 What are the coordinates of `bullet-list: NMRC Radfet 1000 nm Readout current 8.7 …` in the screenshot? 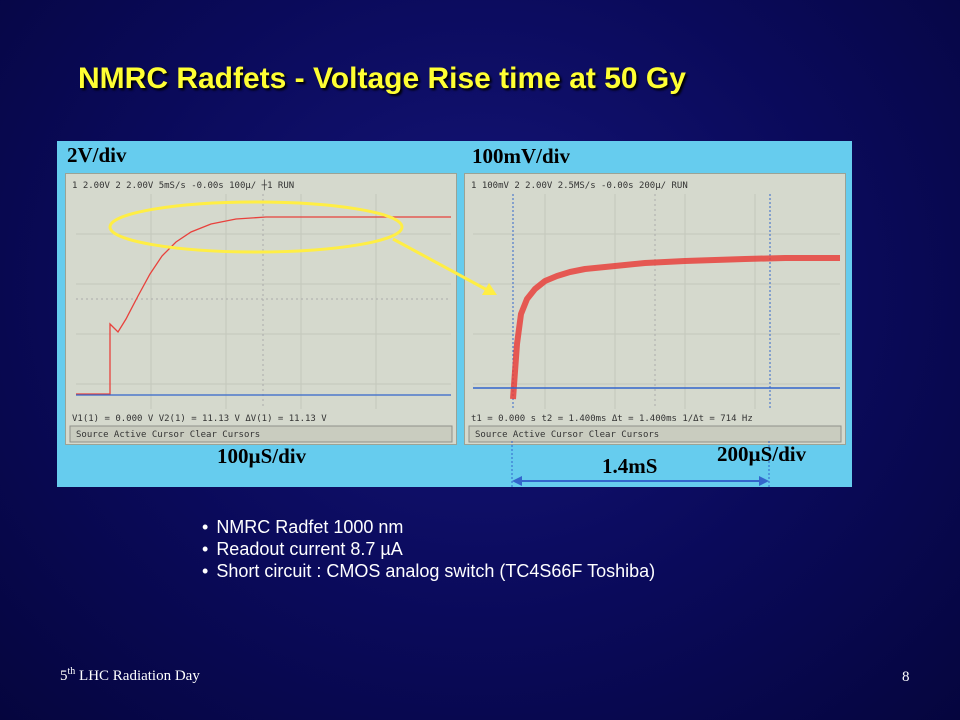 It's located at (428, 549).